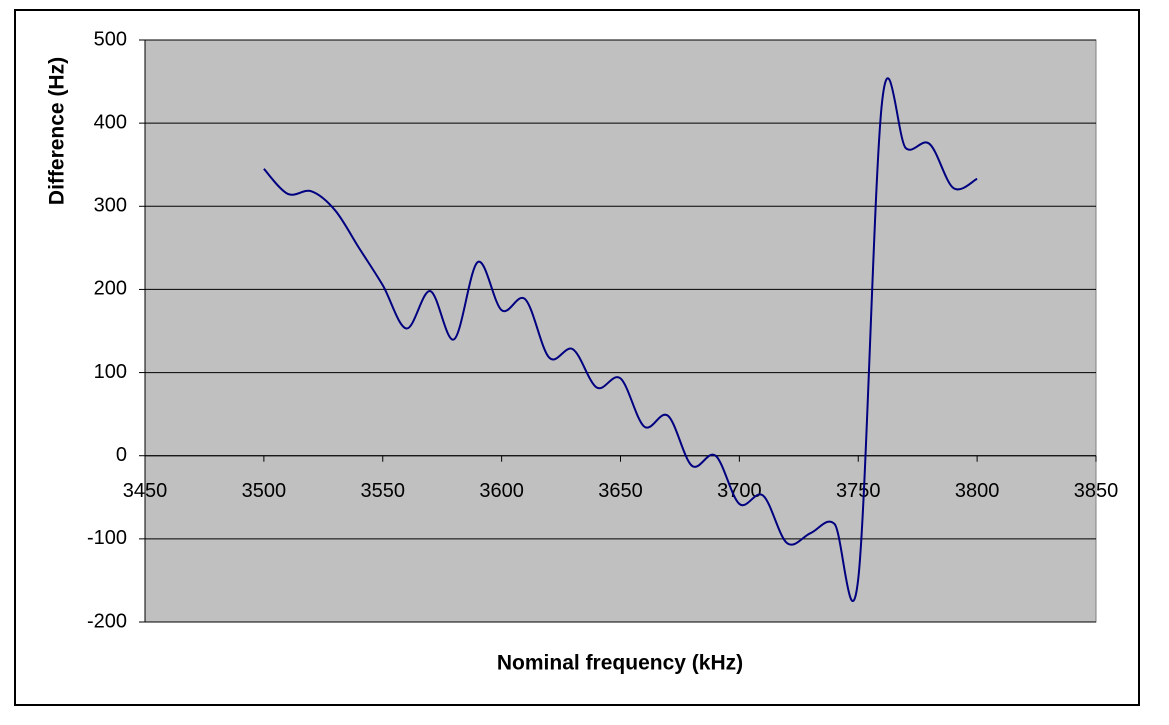  I want to click on y-tick-label: 100, so click(110, 372).